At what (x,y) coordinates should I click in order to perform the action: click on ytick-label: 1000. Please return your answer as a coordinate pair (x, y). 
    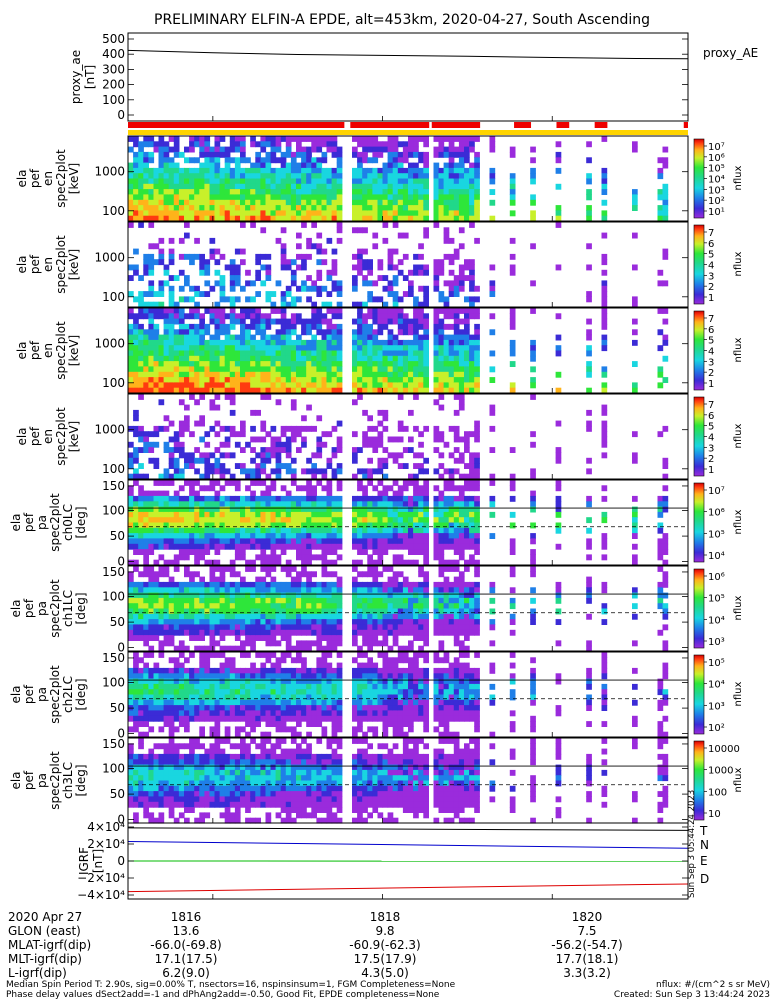
    Looking at the image, I should click on (109, 172).